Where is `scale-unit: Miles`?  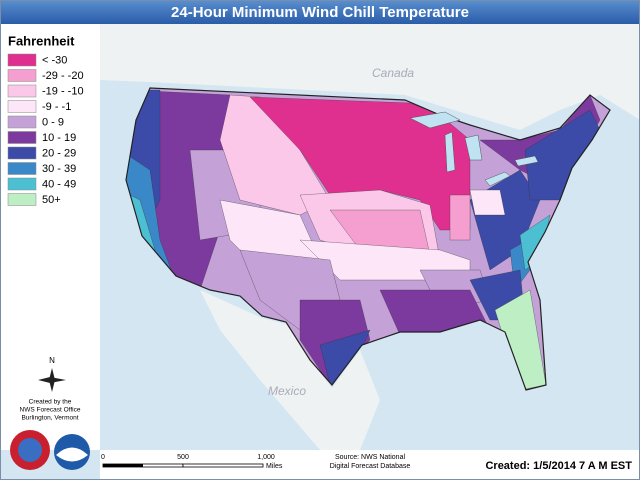 scale-unit: Miles is located at coordinates (274, 466).